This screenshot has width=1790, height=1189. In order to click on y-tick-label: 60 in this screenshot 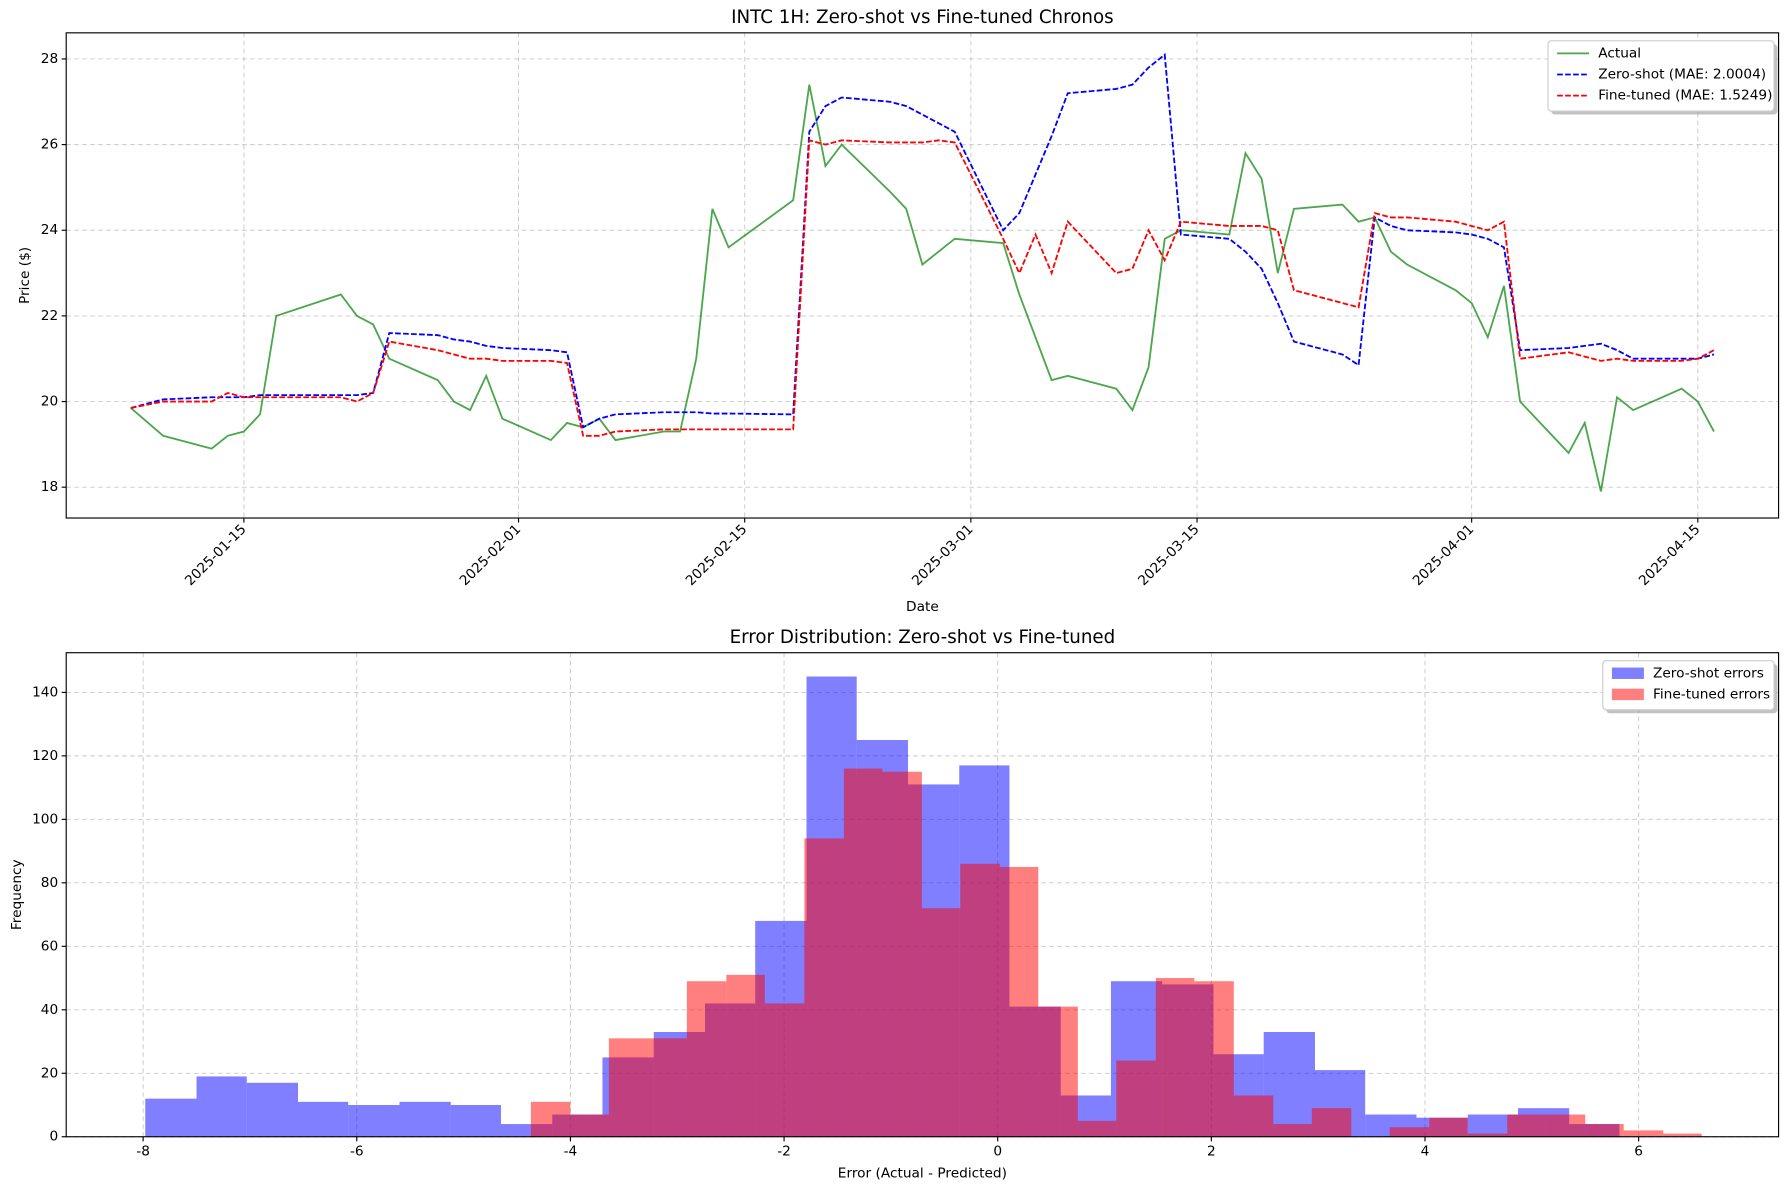, I will do `click(49, 946)`.